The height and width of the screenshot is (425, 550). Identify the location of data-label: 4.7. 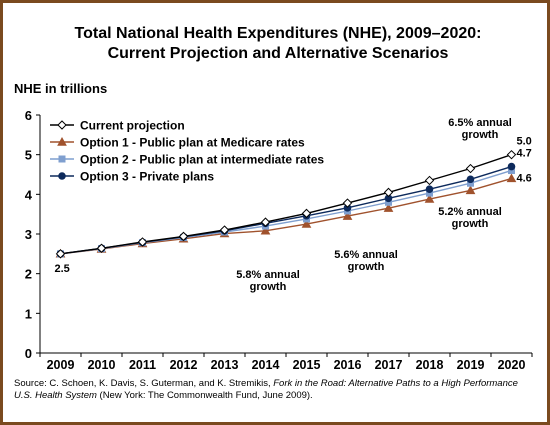
(524, 154).